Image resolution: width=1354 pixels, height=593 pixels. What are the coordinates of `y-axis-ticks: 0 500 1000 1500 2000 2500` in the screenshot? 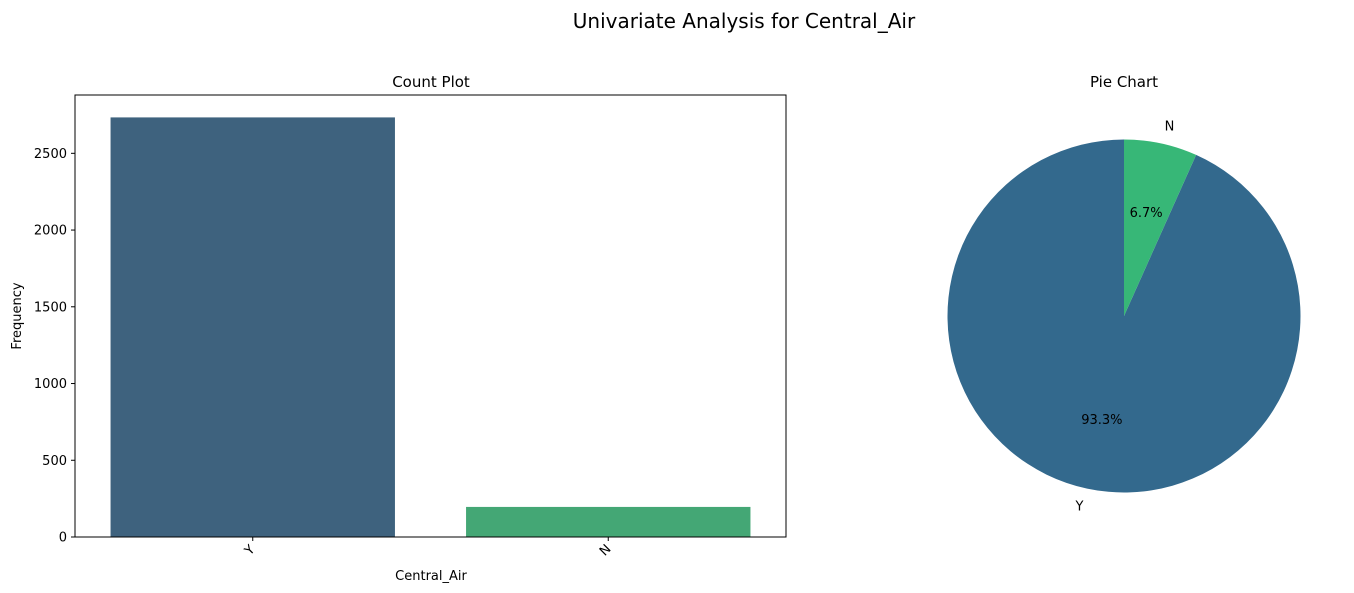 It's located at (54, 346).